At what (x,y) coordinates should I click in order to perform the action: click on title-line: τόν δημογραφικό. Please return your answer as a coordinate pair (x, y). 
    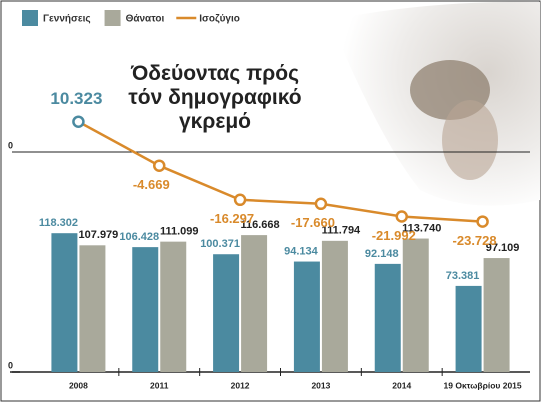
    Looking at the image, I should click on (214, 97).